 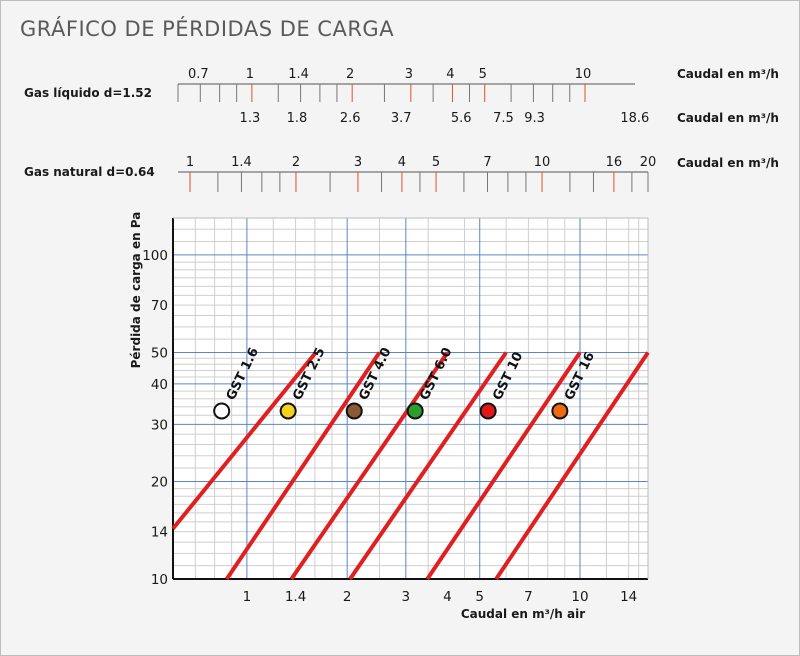 I want to click on x-tick-label: 2, so click(x=347, y=597).